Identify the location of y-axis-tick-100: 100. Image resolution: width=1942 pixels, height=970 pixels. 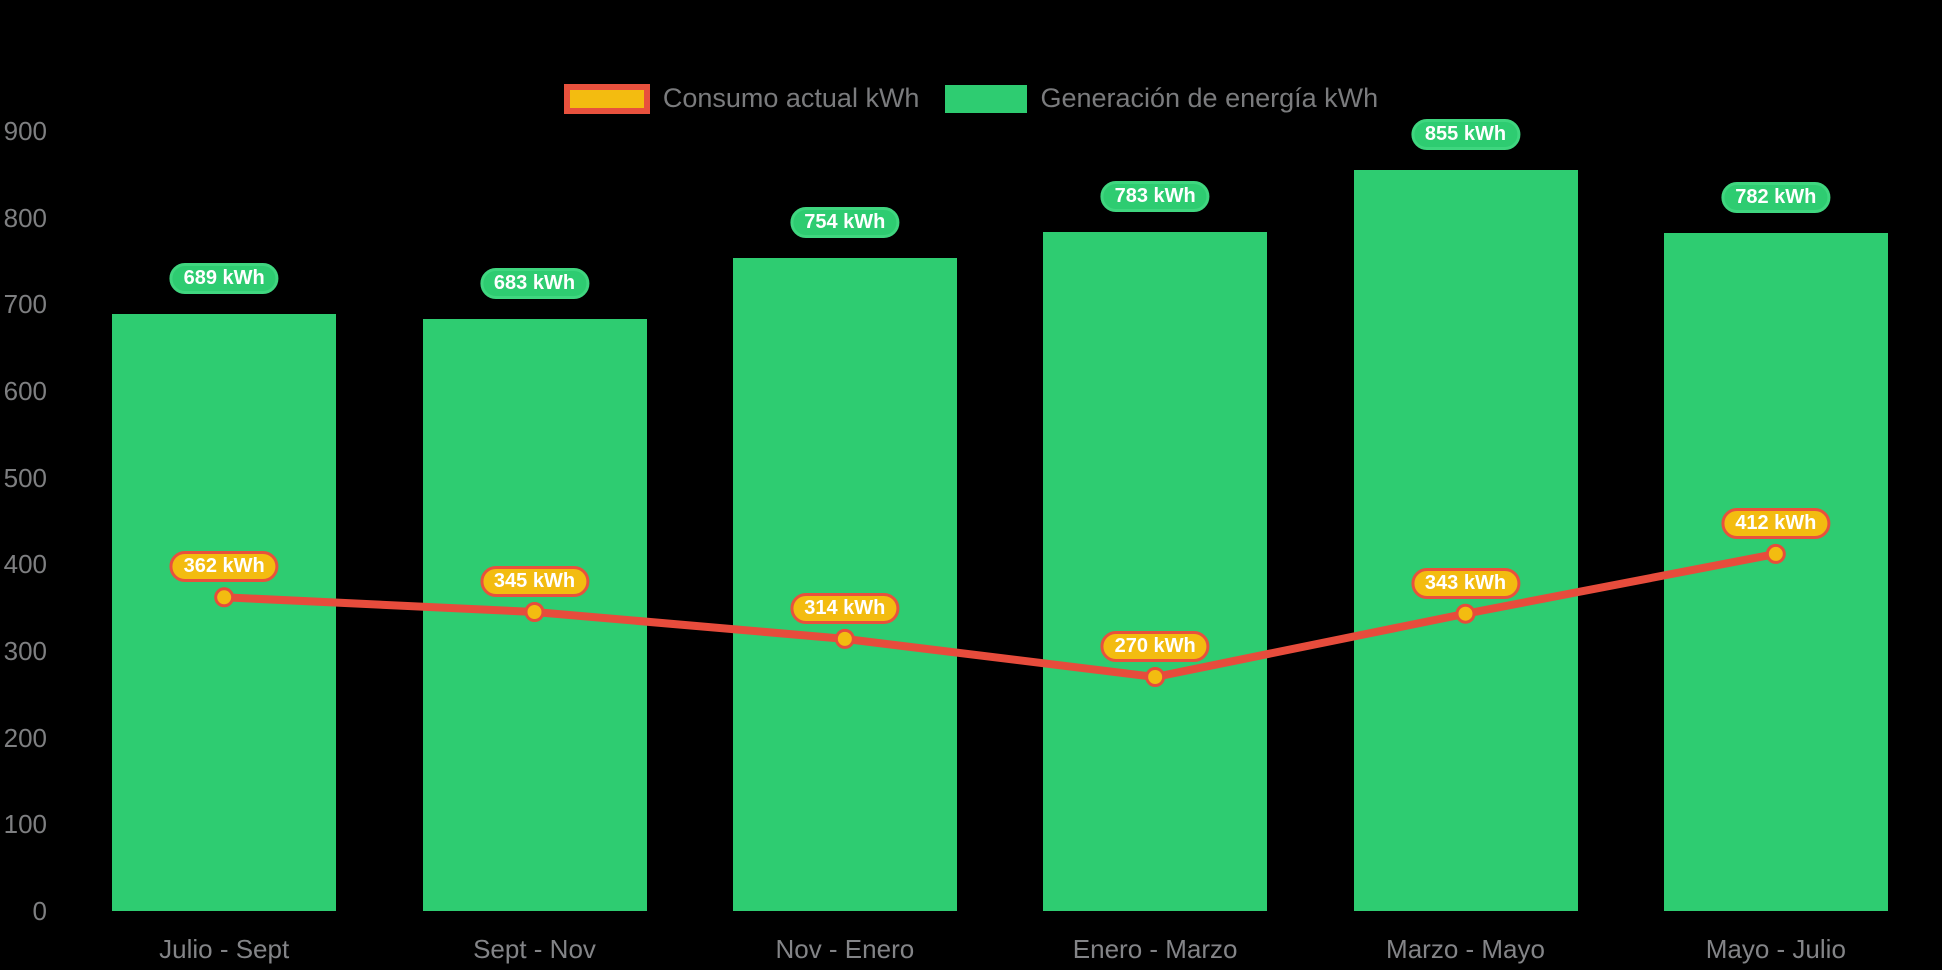
(25, 824).